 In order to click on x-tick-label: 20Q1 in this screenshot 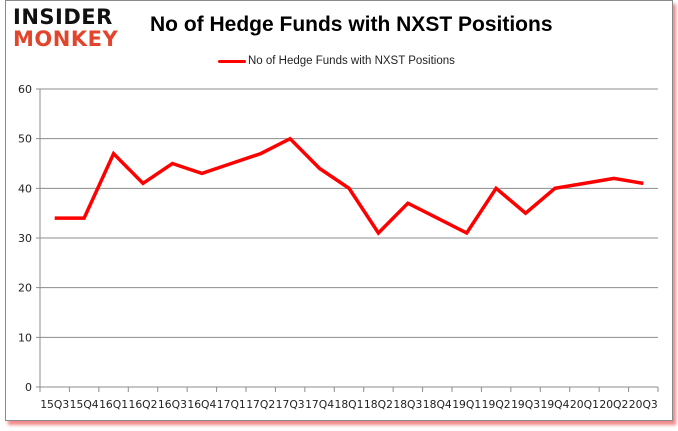, I will do `click(584, 404)`.